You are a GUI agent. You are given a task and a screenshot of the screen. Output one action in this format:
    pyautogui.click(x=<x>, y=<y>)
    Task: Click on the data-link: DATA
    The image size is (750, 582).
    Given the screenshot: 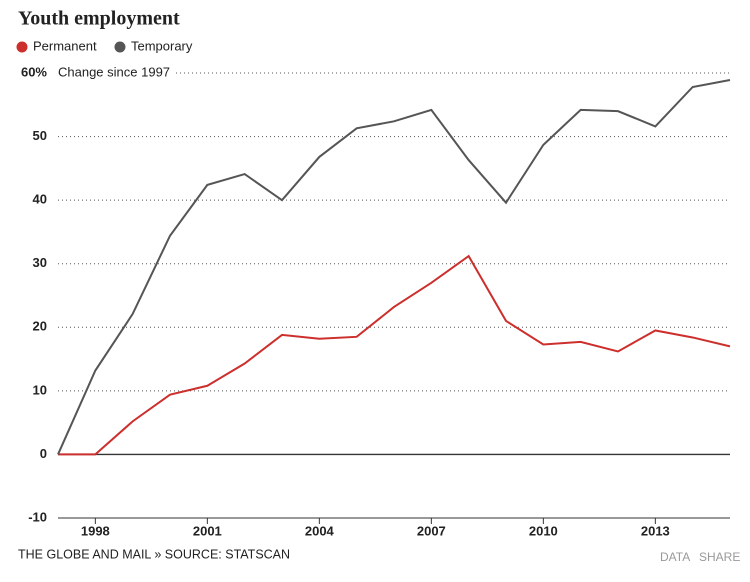 What is the action you would take?
    pyautogui.click(x=675, y=557)
    